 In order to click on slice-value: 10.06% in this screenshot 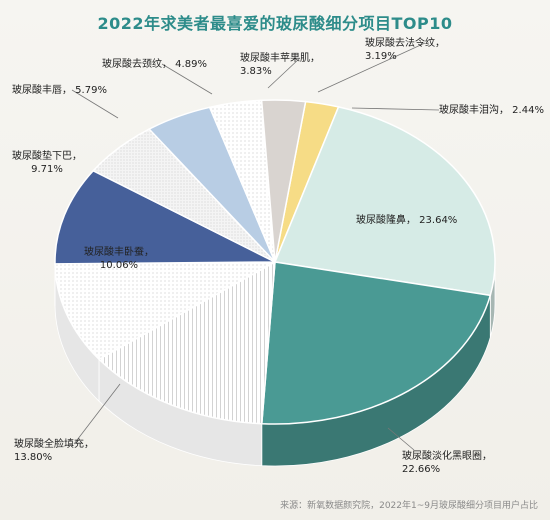, I will do `click(119, 265)`.